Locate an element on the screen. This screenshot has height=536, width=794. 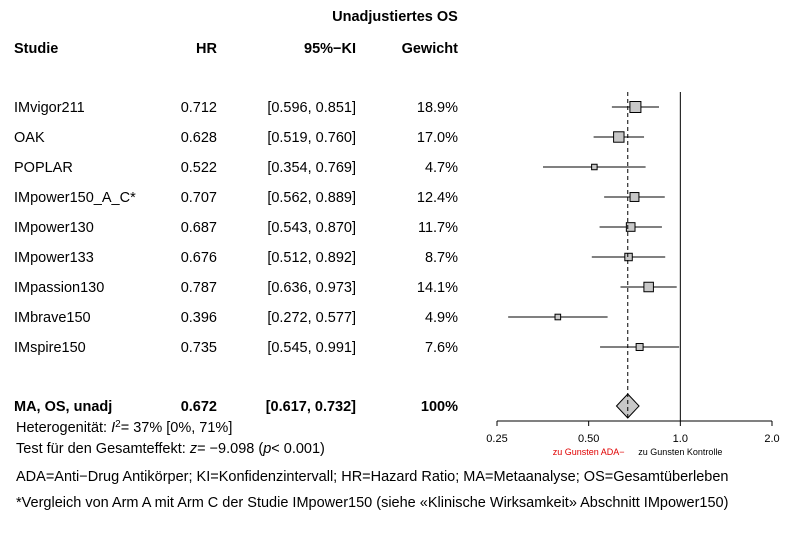
summary-hr: 0.672 is located at coordinates (199, 407).